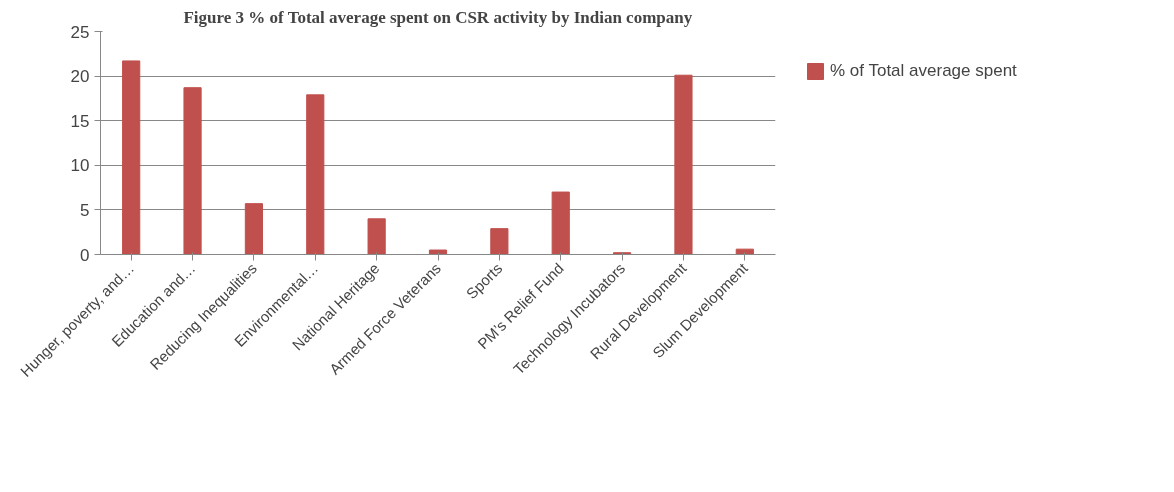 This screenshot has height=492, width=1174. Describe the element at coordinates (85, 255) in the screenshot. I see `y-tick-label: 0` at that location.